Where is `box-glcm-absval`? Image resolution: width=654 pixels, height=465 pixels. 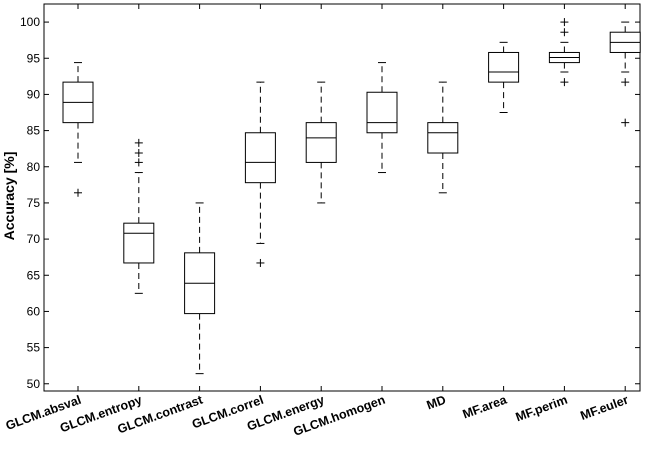
box-glcm-absval is located at coordinates (78, 129).